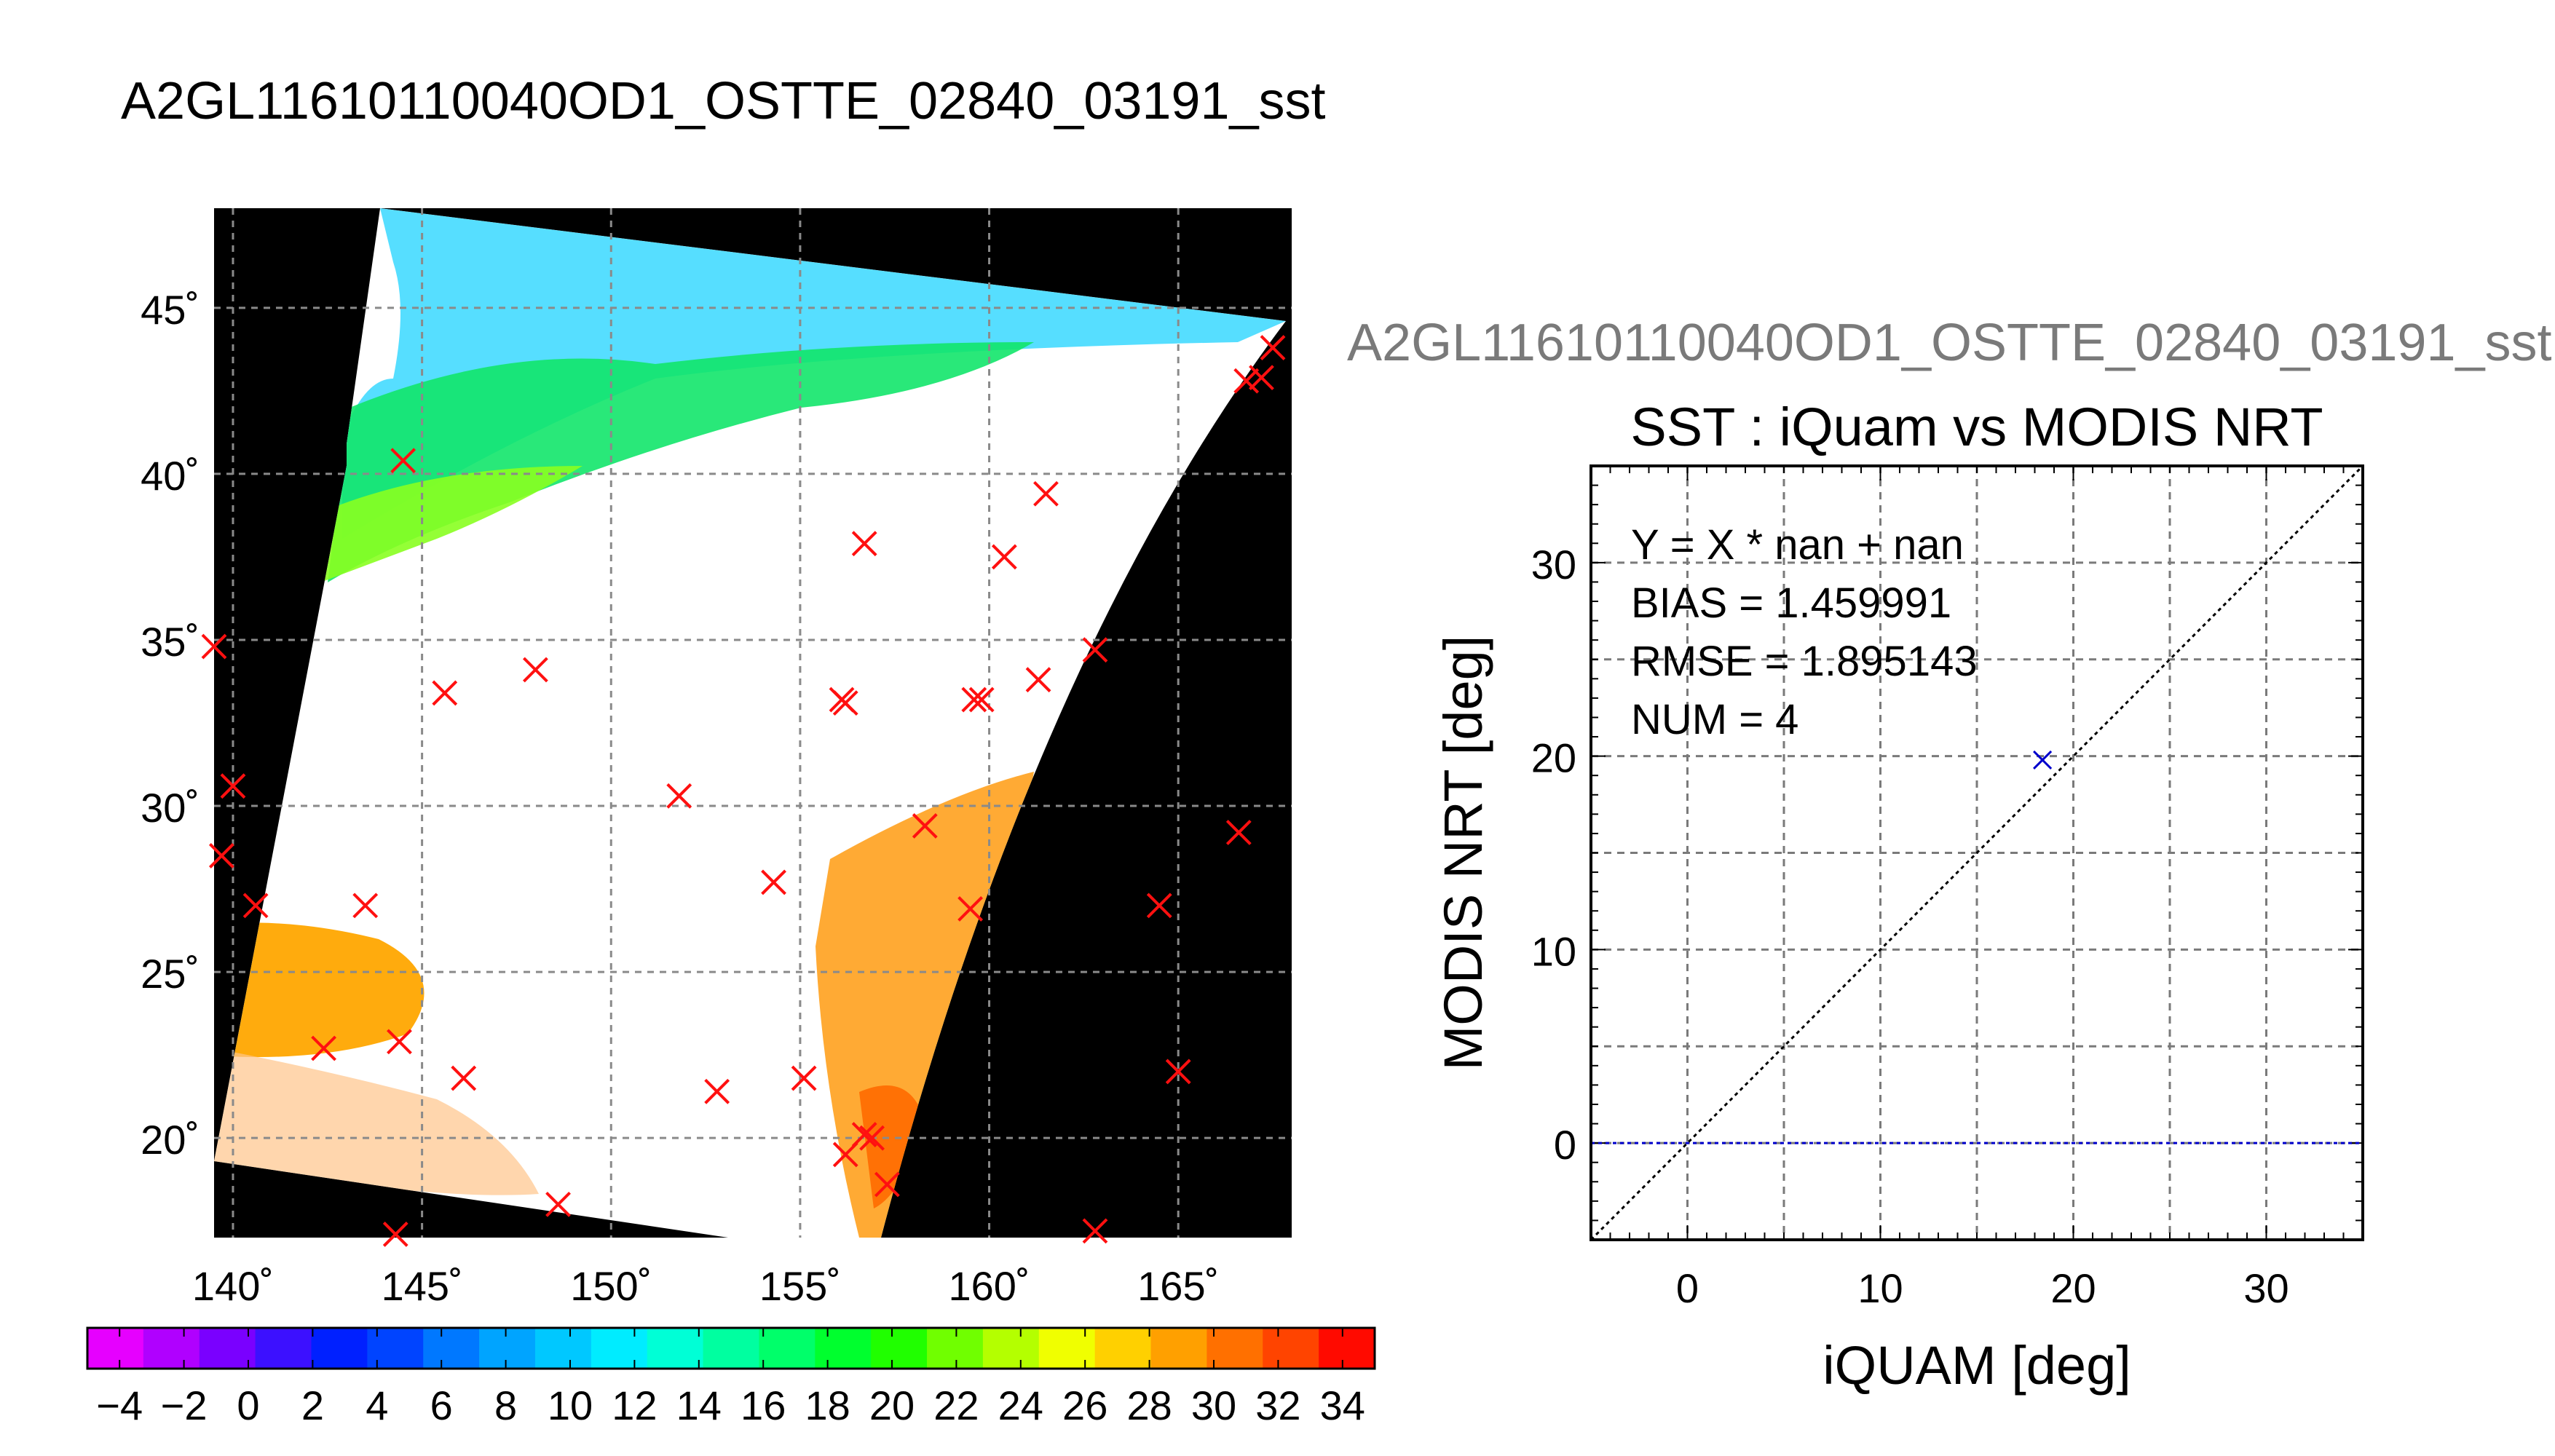 The image size is (2555, 1456). Describe the element at coordinates (1791, 603) in the screenshot. I see `scatter-stat-line: BIAS = 1.459991` at that location.